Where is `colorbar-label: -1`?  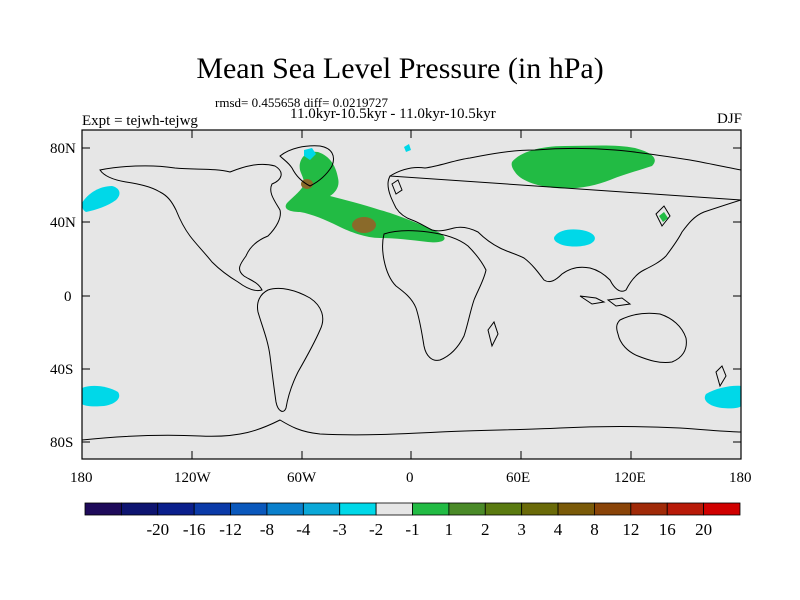 colorbar-label: -1 is located at coordinates (412, 529).